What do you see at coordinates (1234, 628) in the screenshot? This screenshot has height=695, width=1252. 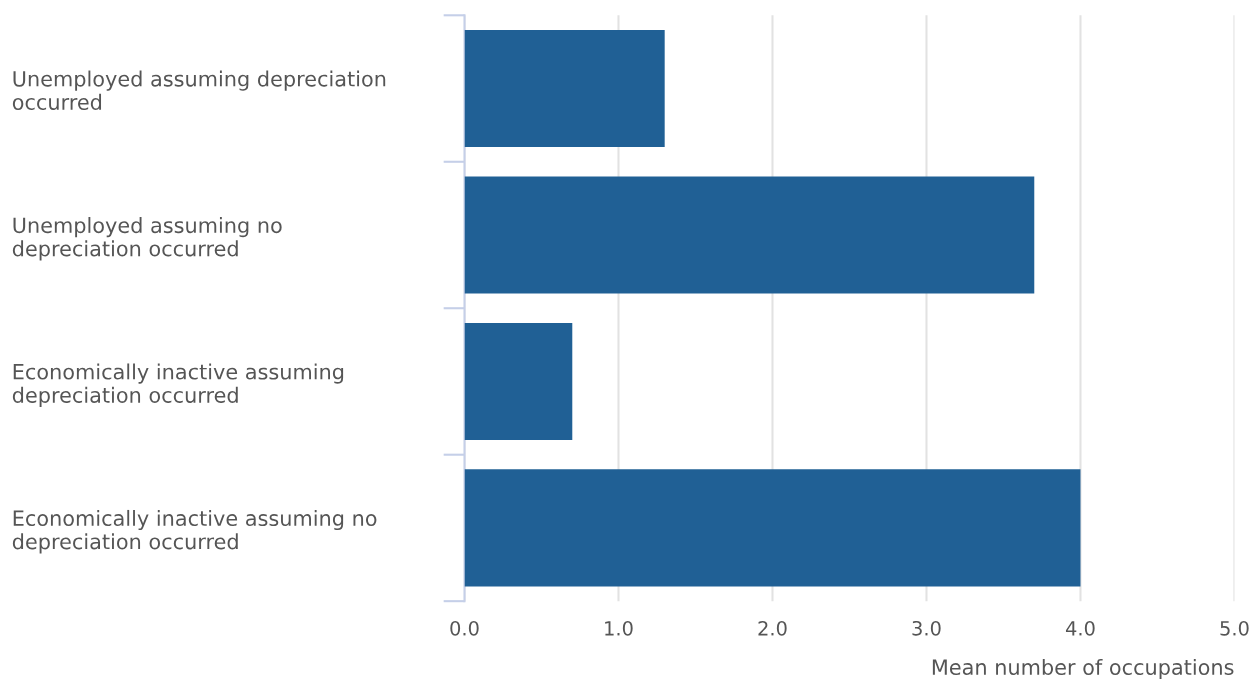 I see `x-tick-label: 5.0` at bounding box center [1234, 628].